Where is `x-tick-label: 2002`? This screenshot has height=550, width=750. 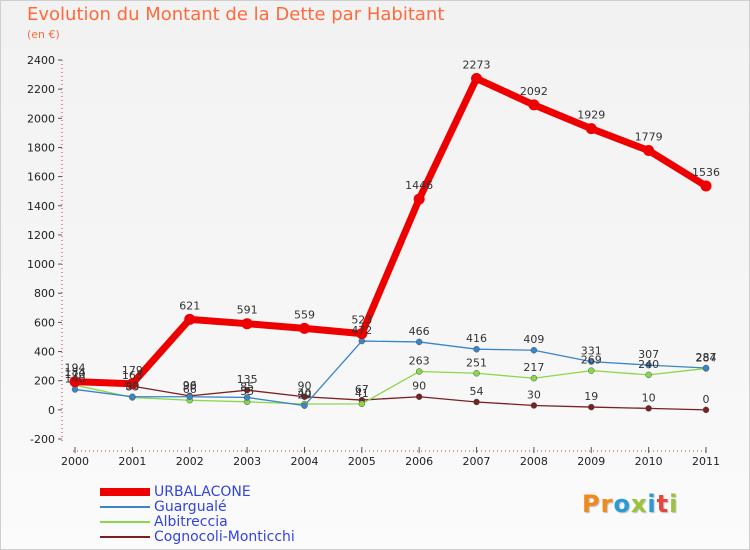 x-tick-label: 2002 is located at coordinates (190, 461).